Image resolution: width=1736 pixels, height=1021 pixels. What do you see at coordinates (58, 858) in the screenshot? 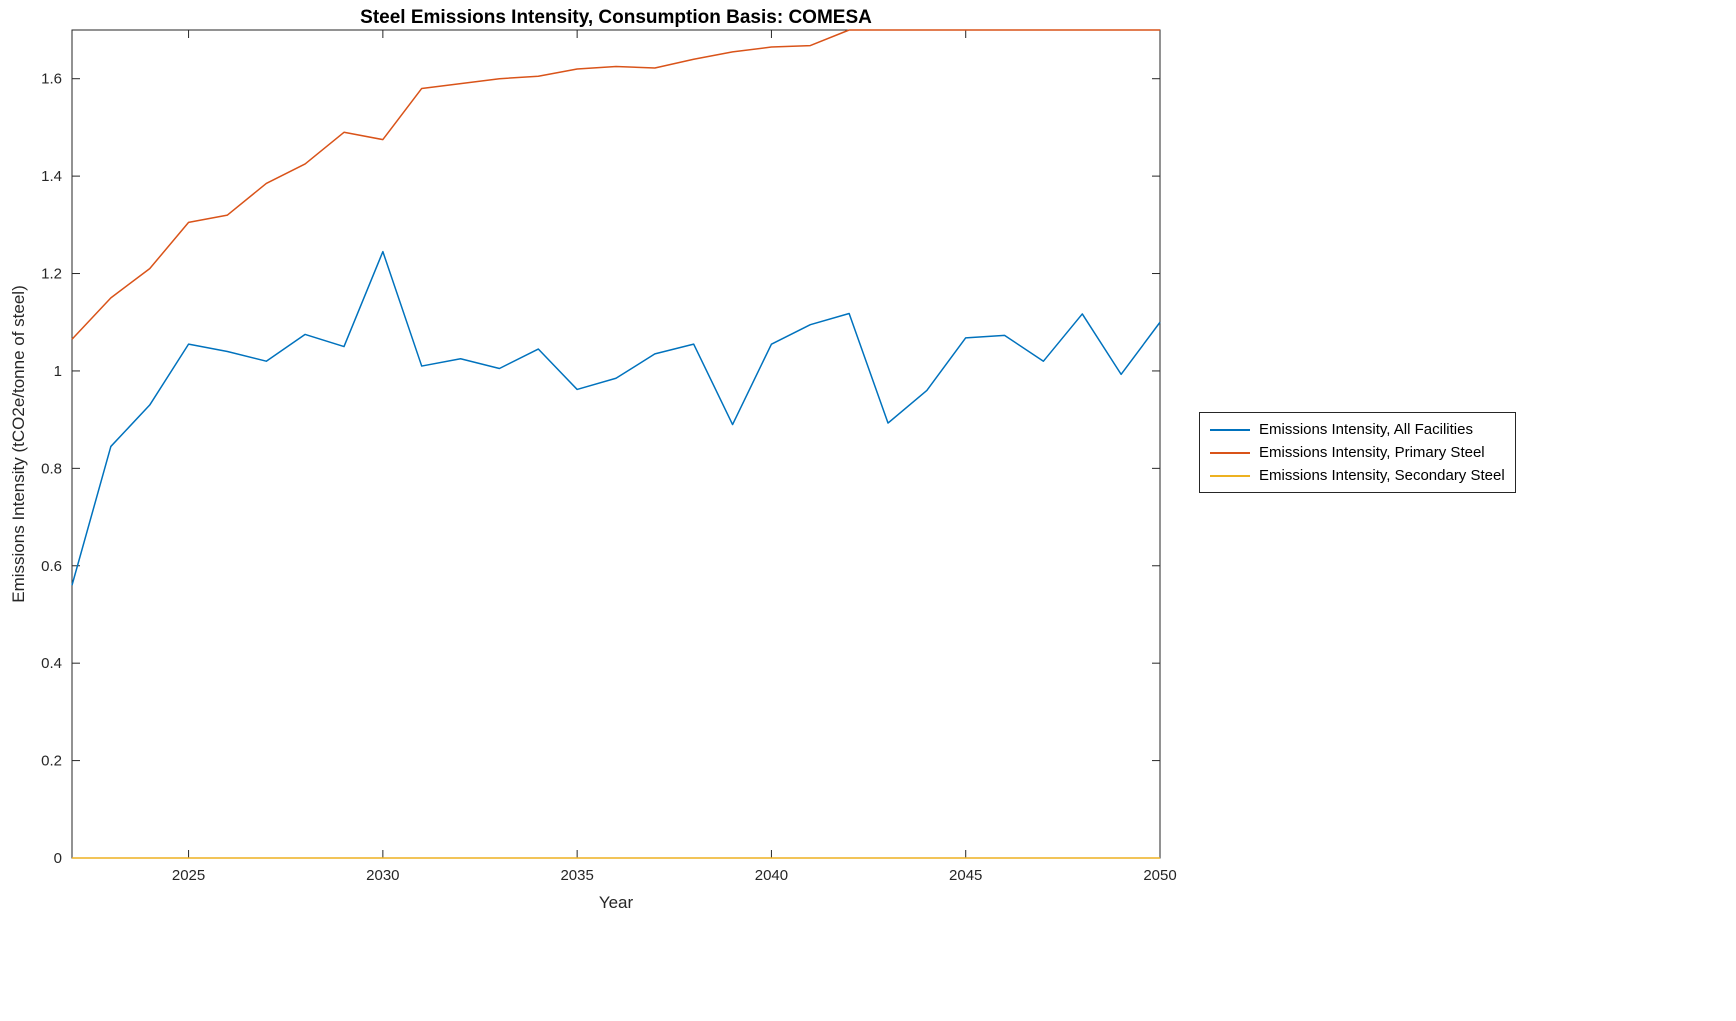
I see `y-tick-label: 0` at bounding box center [58, 858].